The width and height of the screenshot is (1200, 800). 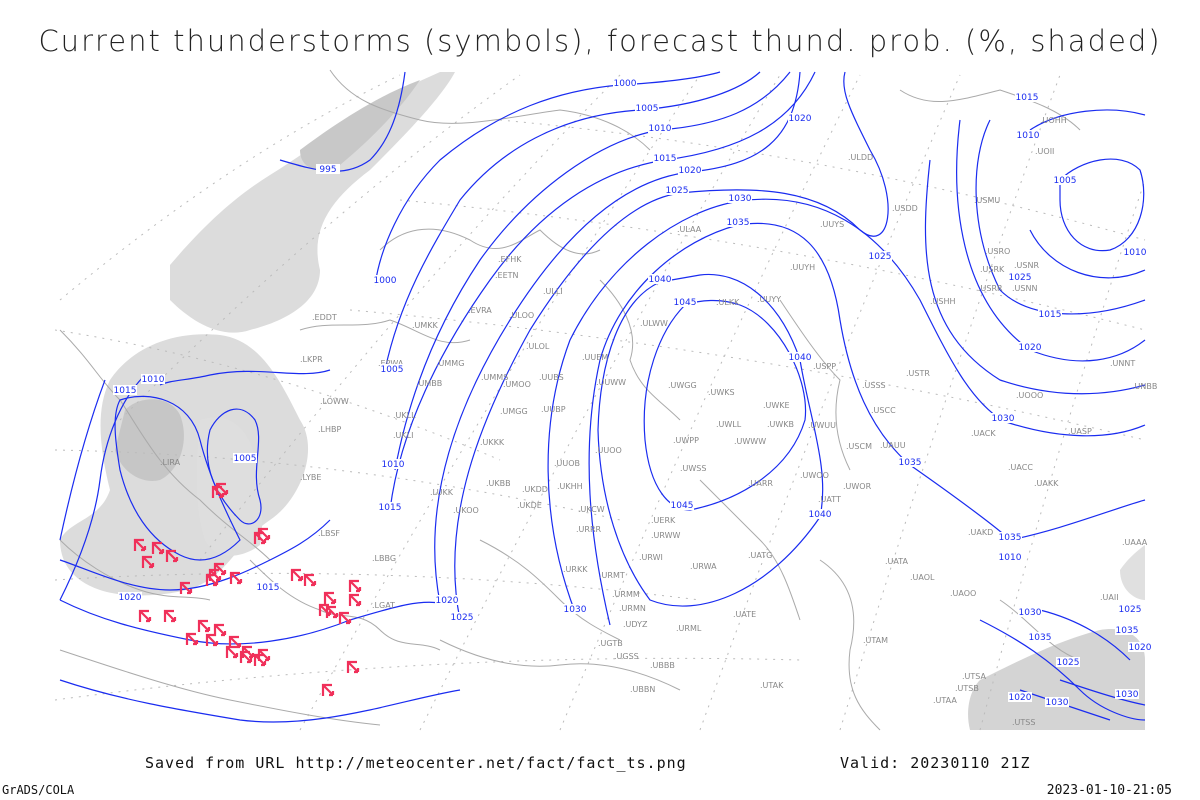 I want to click on station-label: .URMN, so click(x=632, y=608).